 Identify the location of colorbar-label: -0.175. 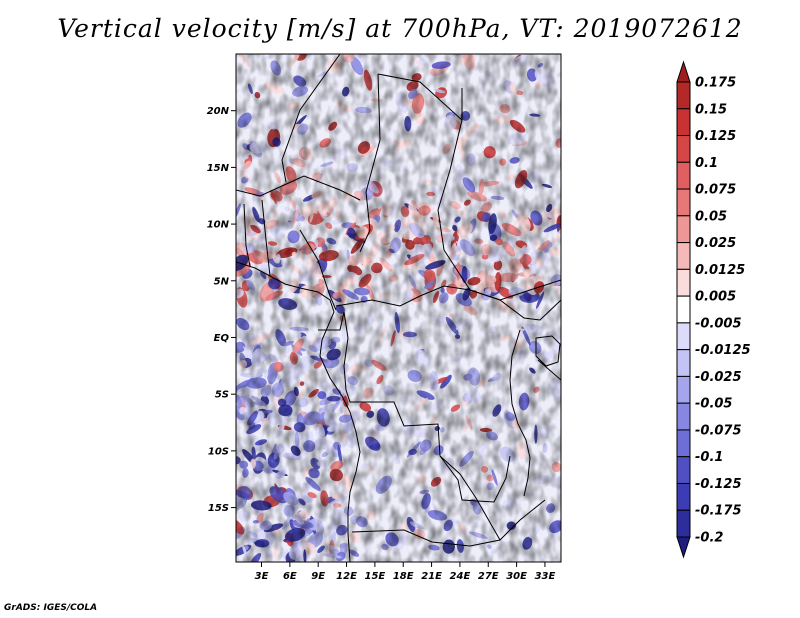
(718, 511).